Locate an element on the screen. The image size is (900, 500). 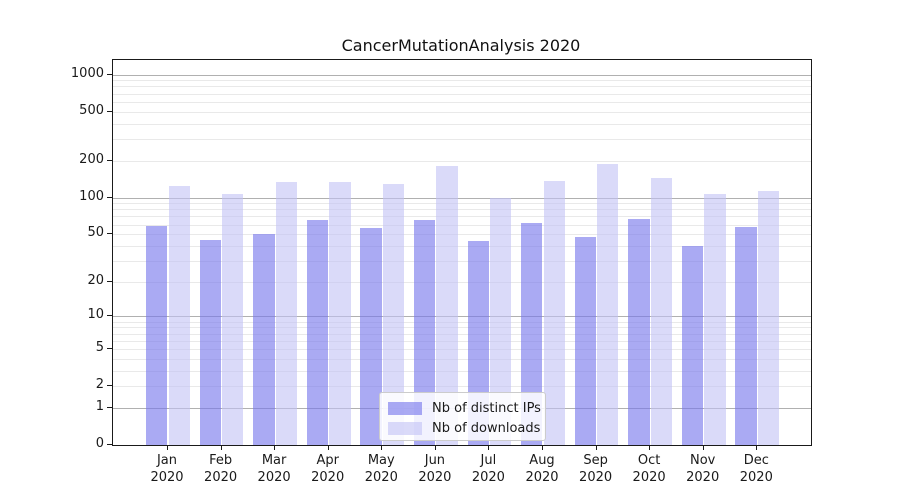
legend-swatch-nb-of-distinct-ips is located at coordinates (405, 408).